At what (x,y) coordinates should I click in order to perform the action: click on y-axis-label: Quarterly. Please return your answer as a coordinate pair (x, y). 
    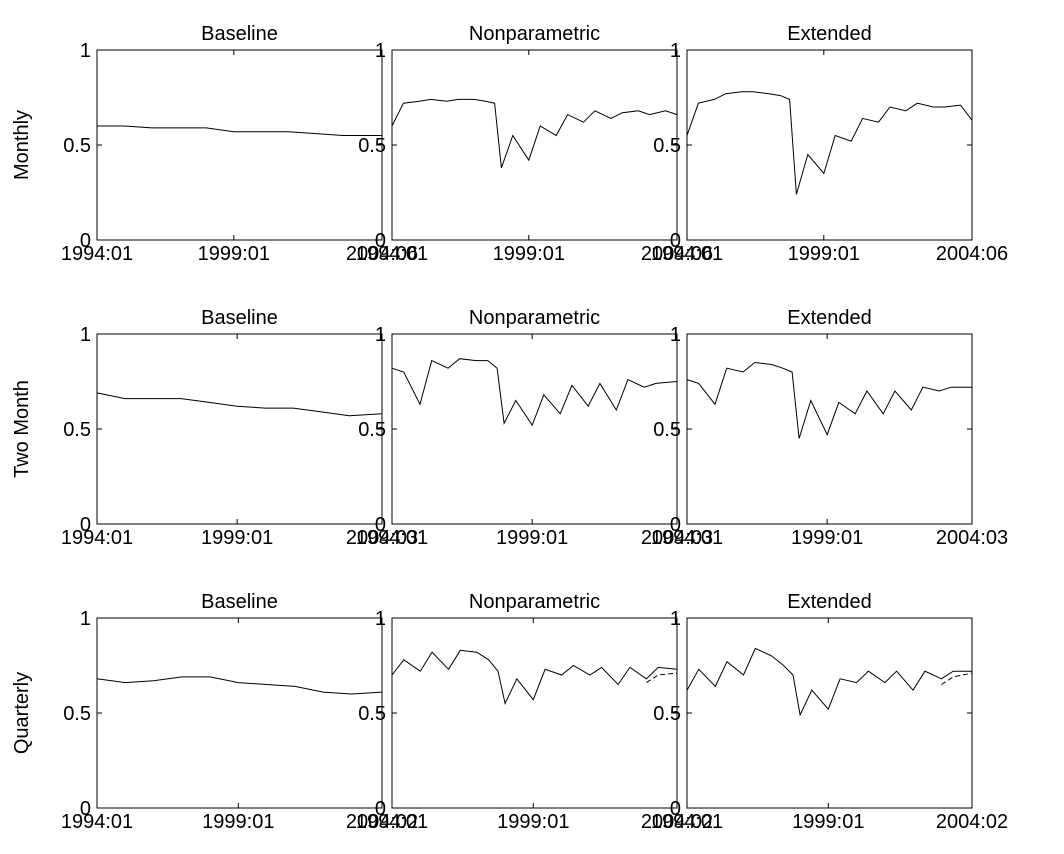
    Looking at the image, I should click on (22, 713).